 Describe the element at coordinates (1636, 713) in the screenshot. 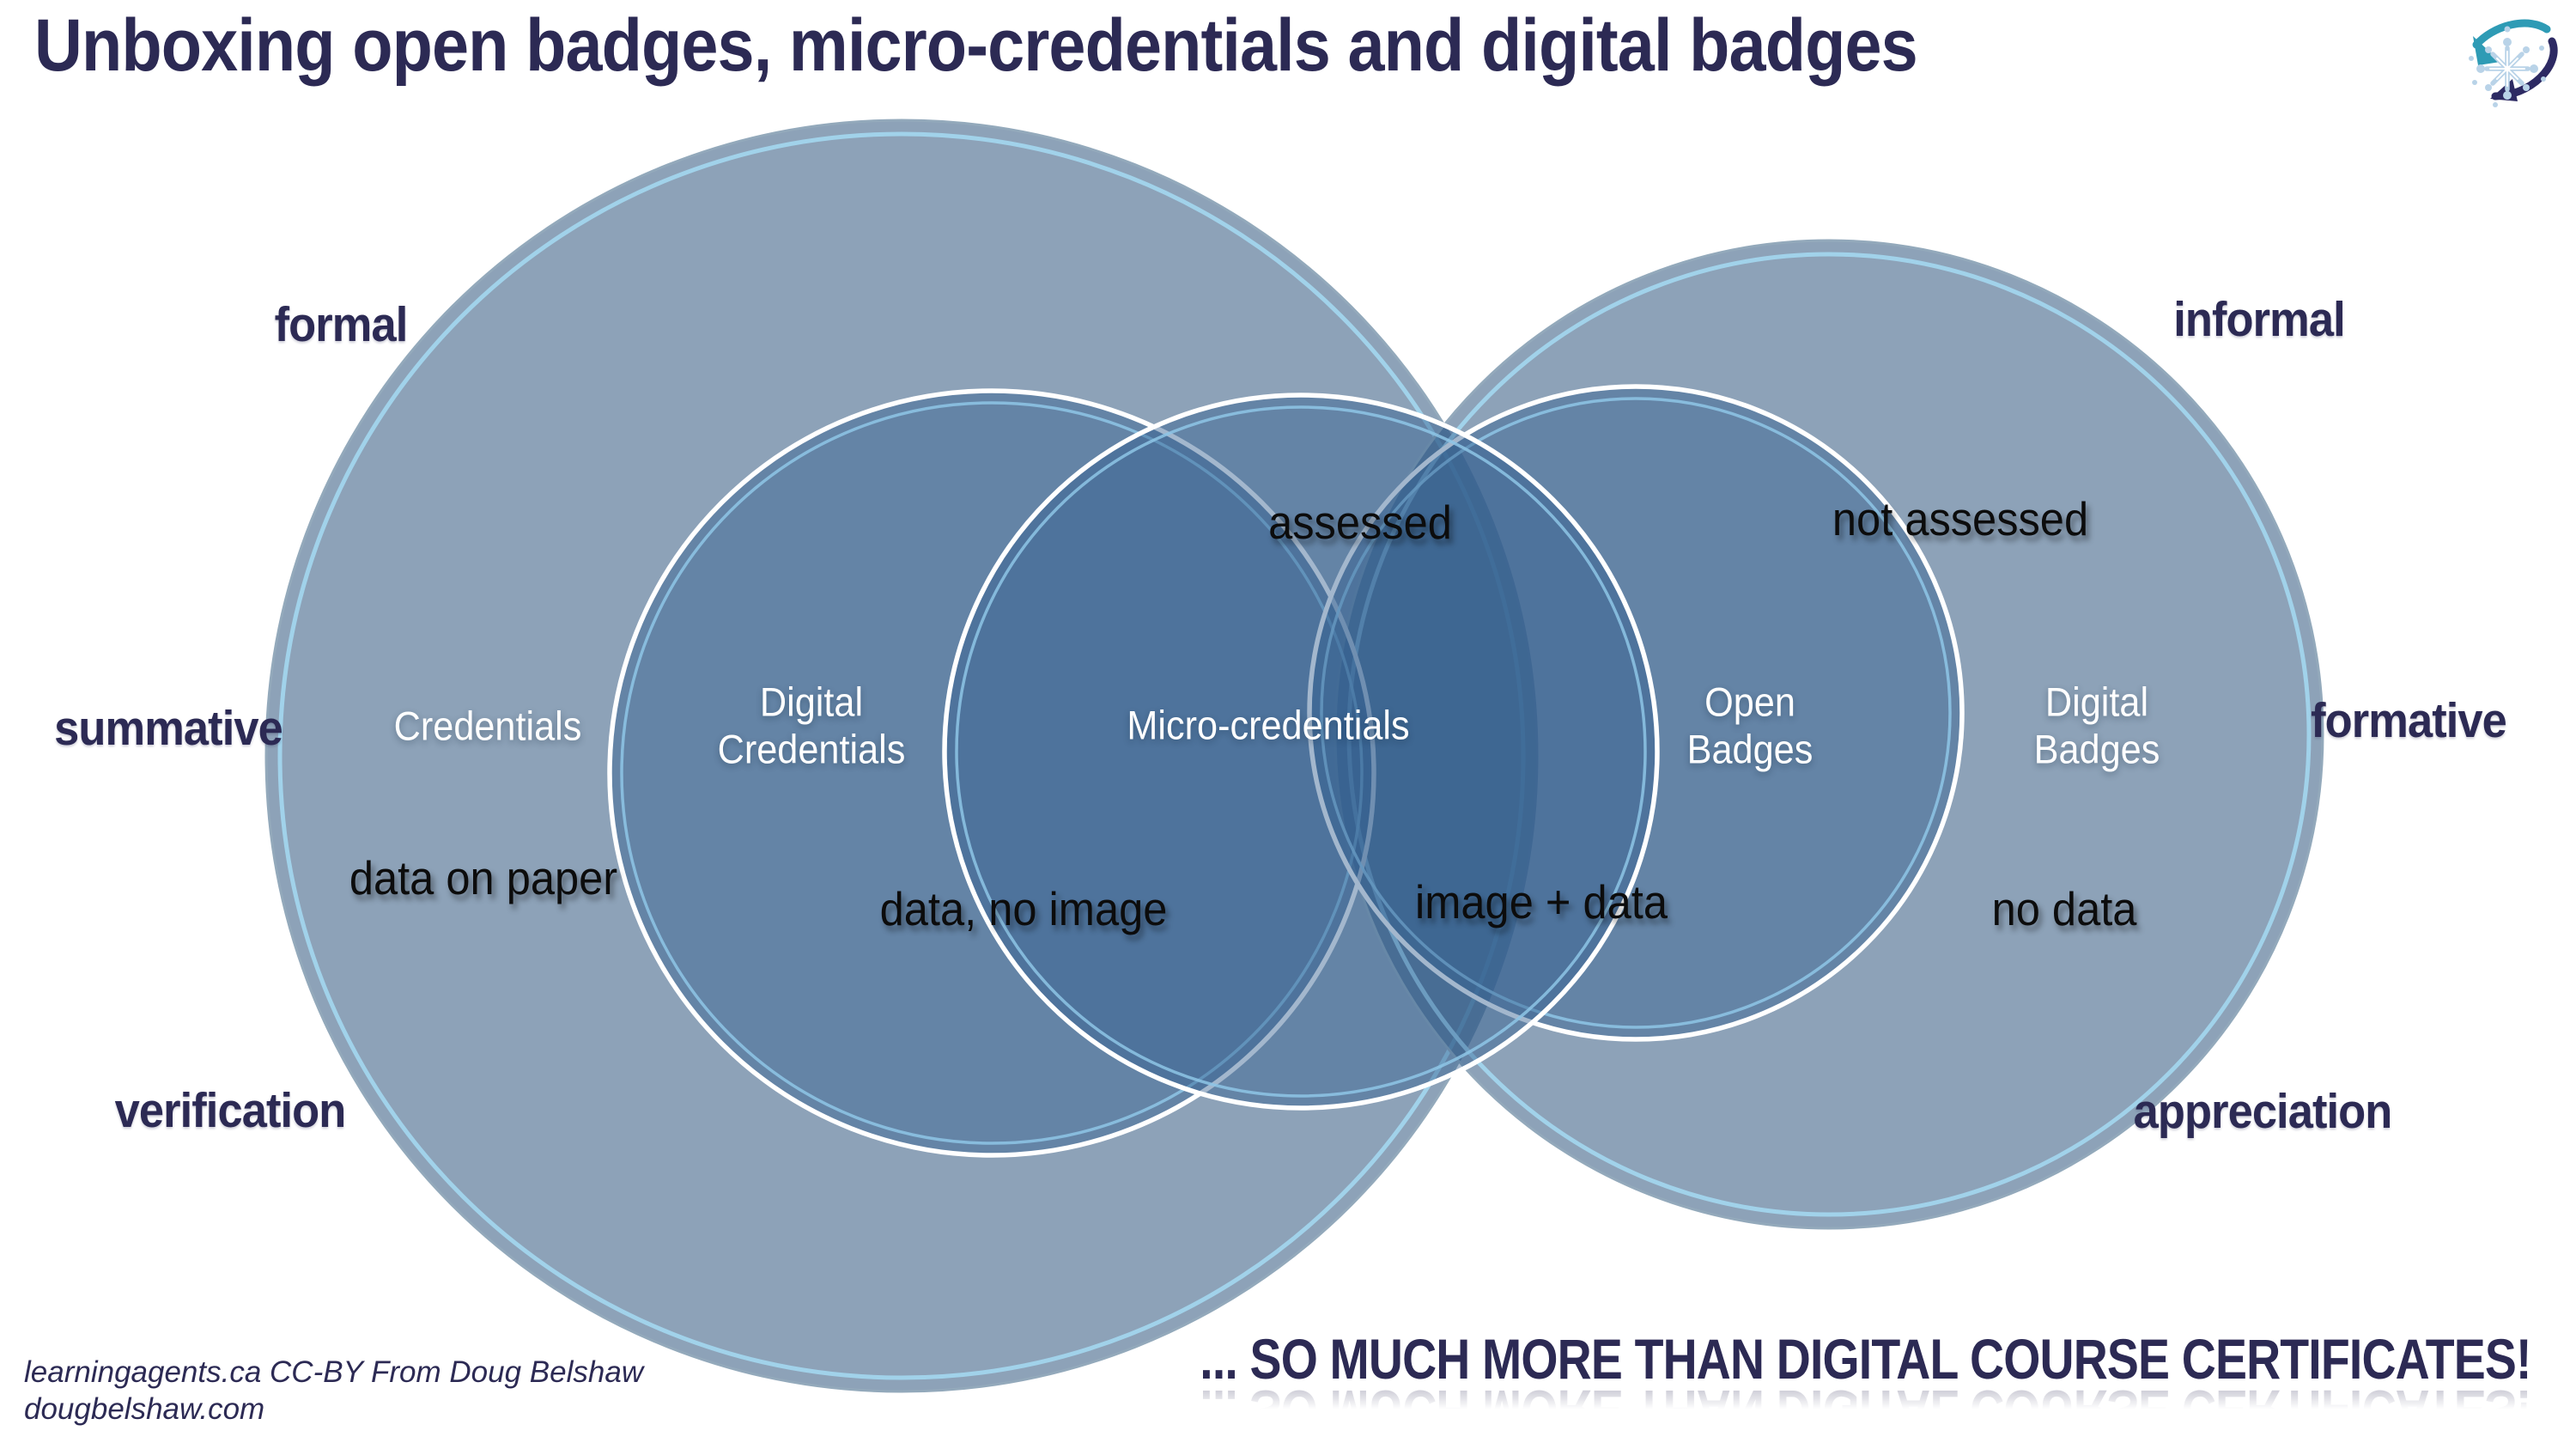

I see `open-badges-circle` at that location.